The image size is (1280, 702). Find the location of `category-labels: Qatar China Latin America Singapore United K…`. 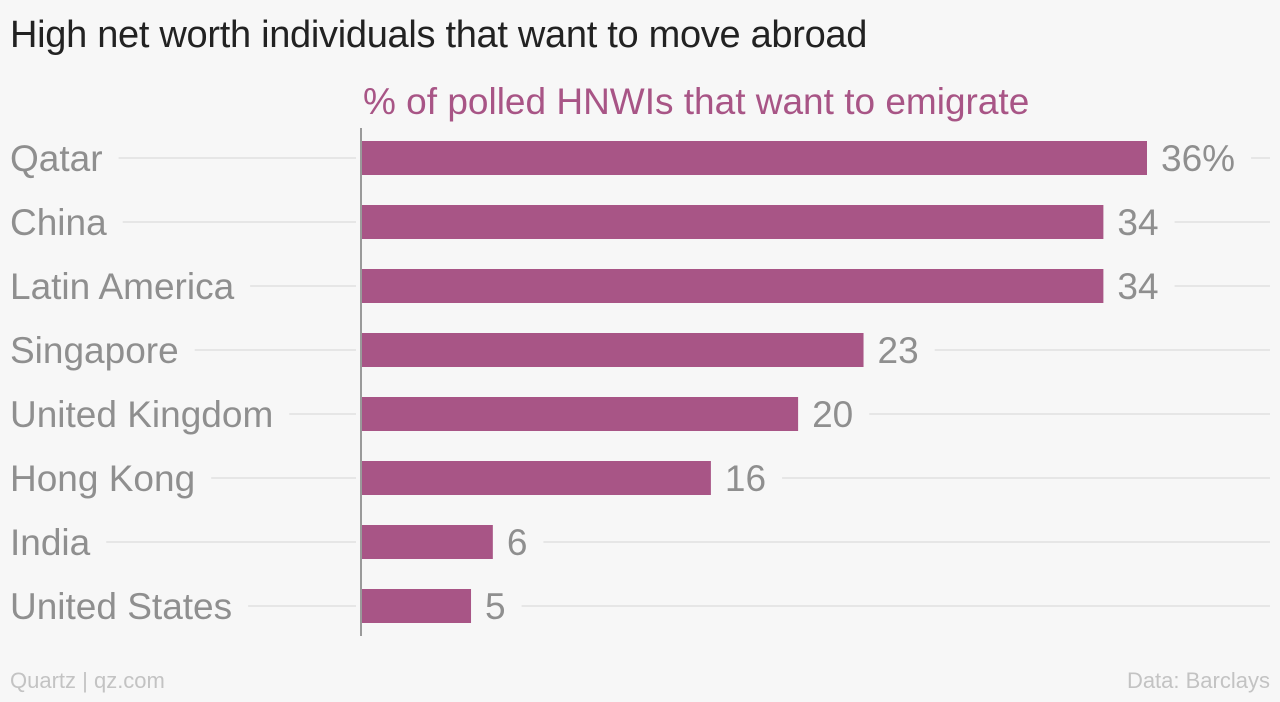

category-labels: Qatar China Latin America Singapore United K… is located at coordinates (141, 382).